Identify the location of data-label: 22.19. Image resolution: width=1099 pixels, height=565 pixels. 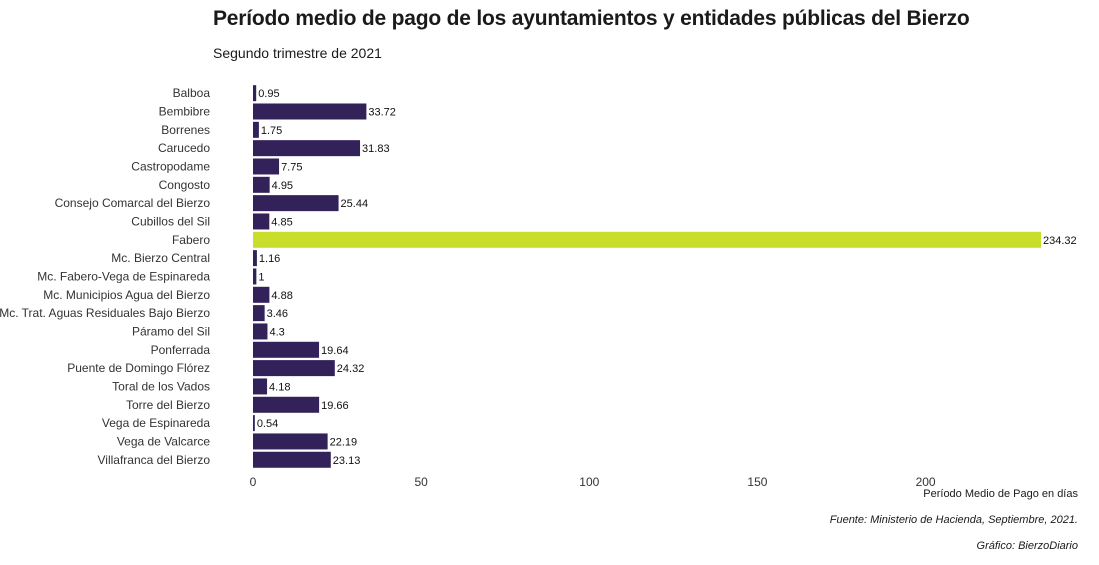
(344, 442).